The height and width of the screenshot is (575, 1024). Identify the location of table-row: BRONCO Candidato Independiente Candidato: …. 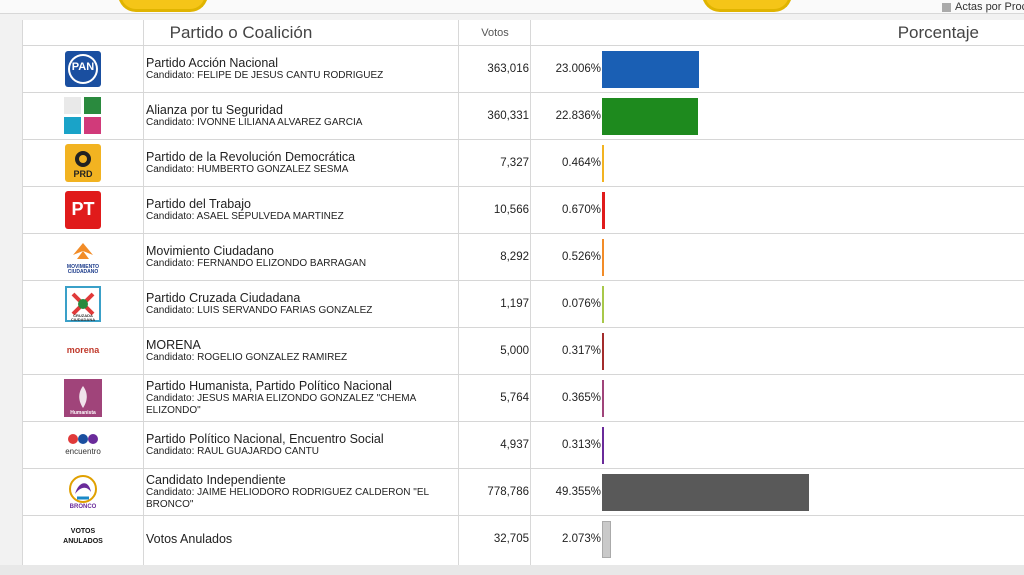
(523, 491).